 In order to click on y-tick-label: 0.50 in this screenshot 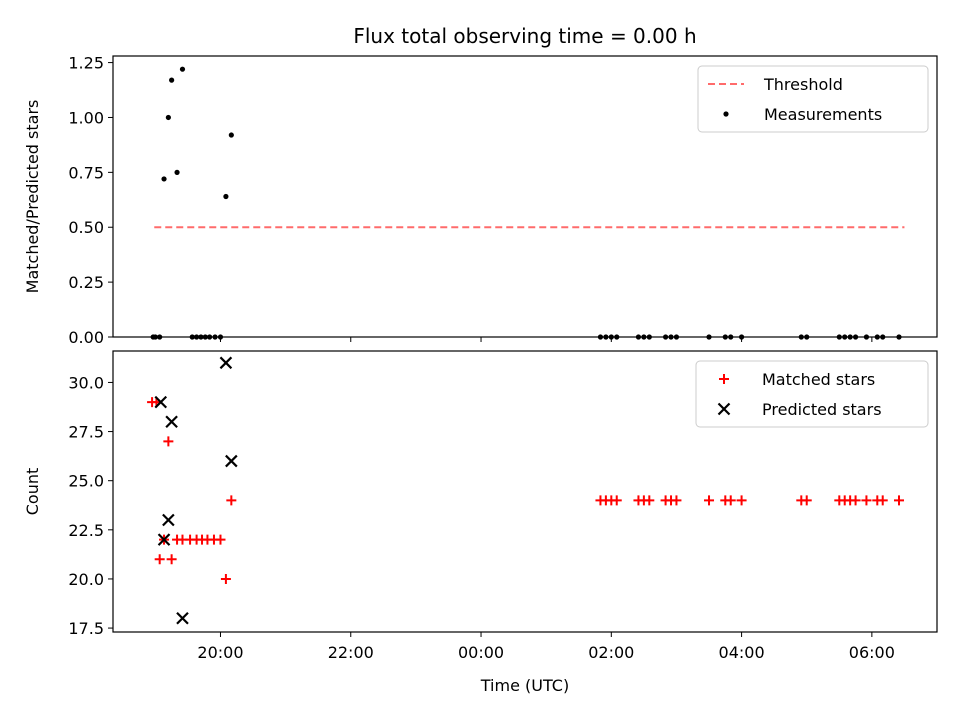, I will do `click(86, 227)`.